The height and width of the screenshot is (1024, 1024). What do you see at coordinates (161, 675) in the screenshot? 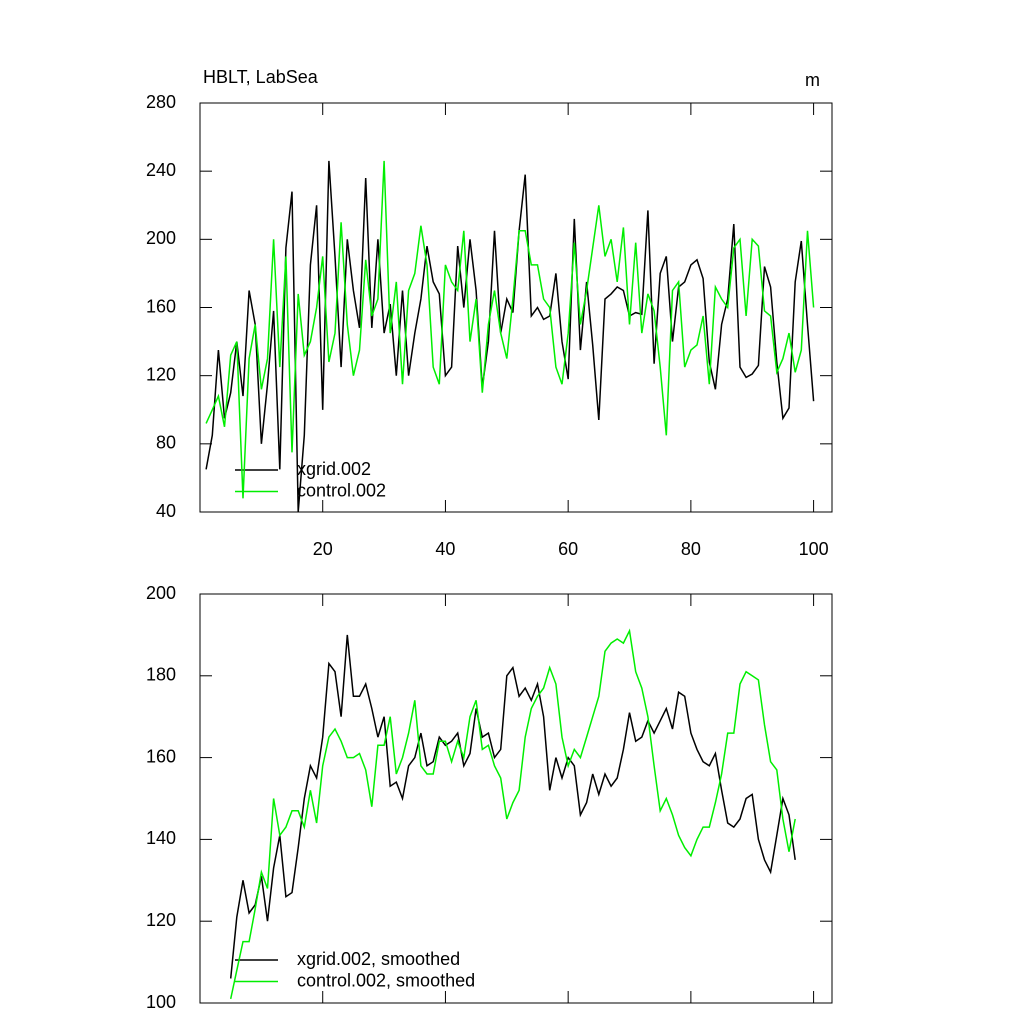
I see `y-tick-label: 180` at bounding box center [161, 675].